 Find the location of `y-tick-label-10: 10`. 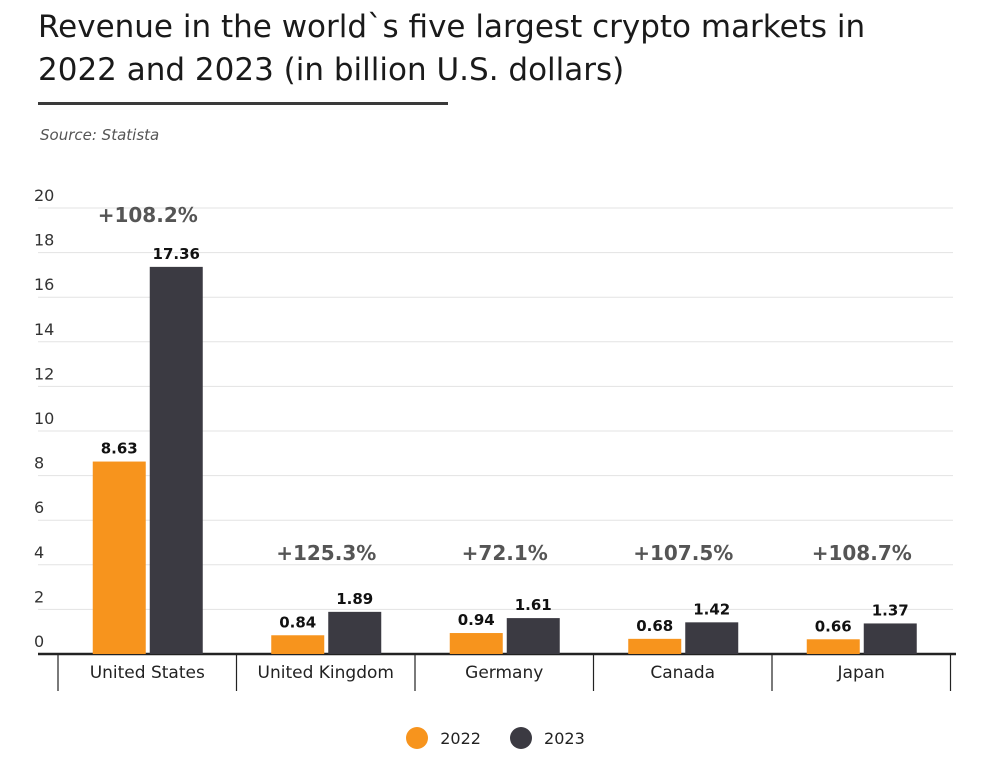

y-tick-label-10: 10 is located at coordinates (44, 418).